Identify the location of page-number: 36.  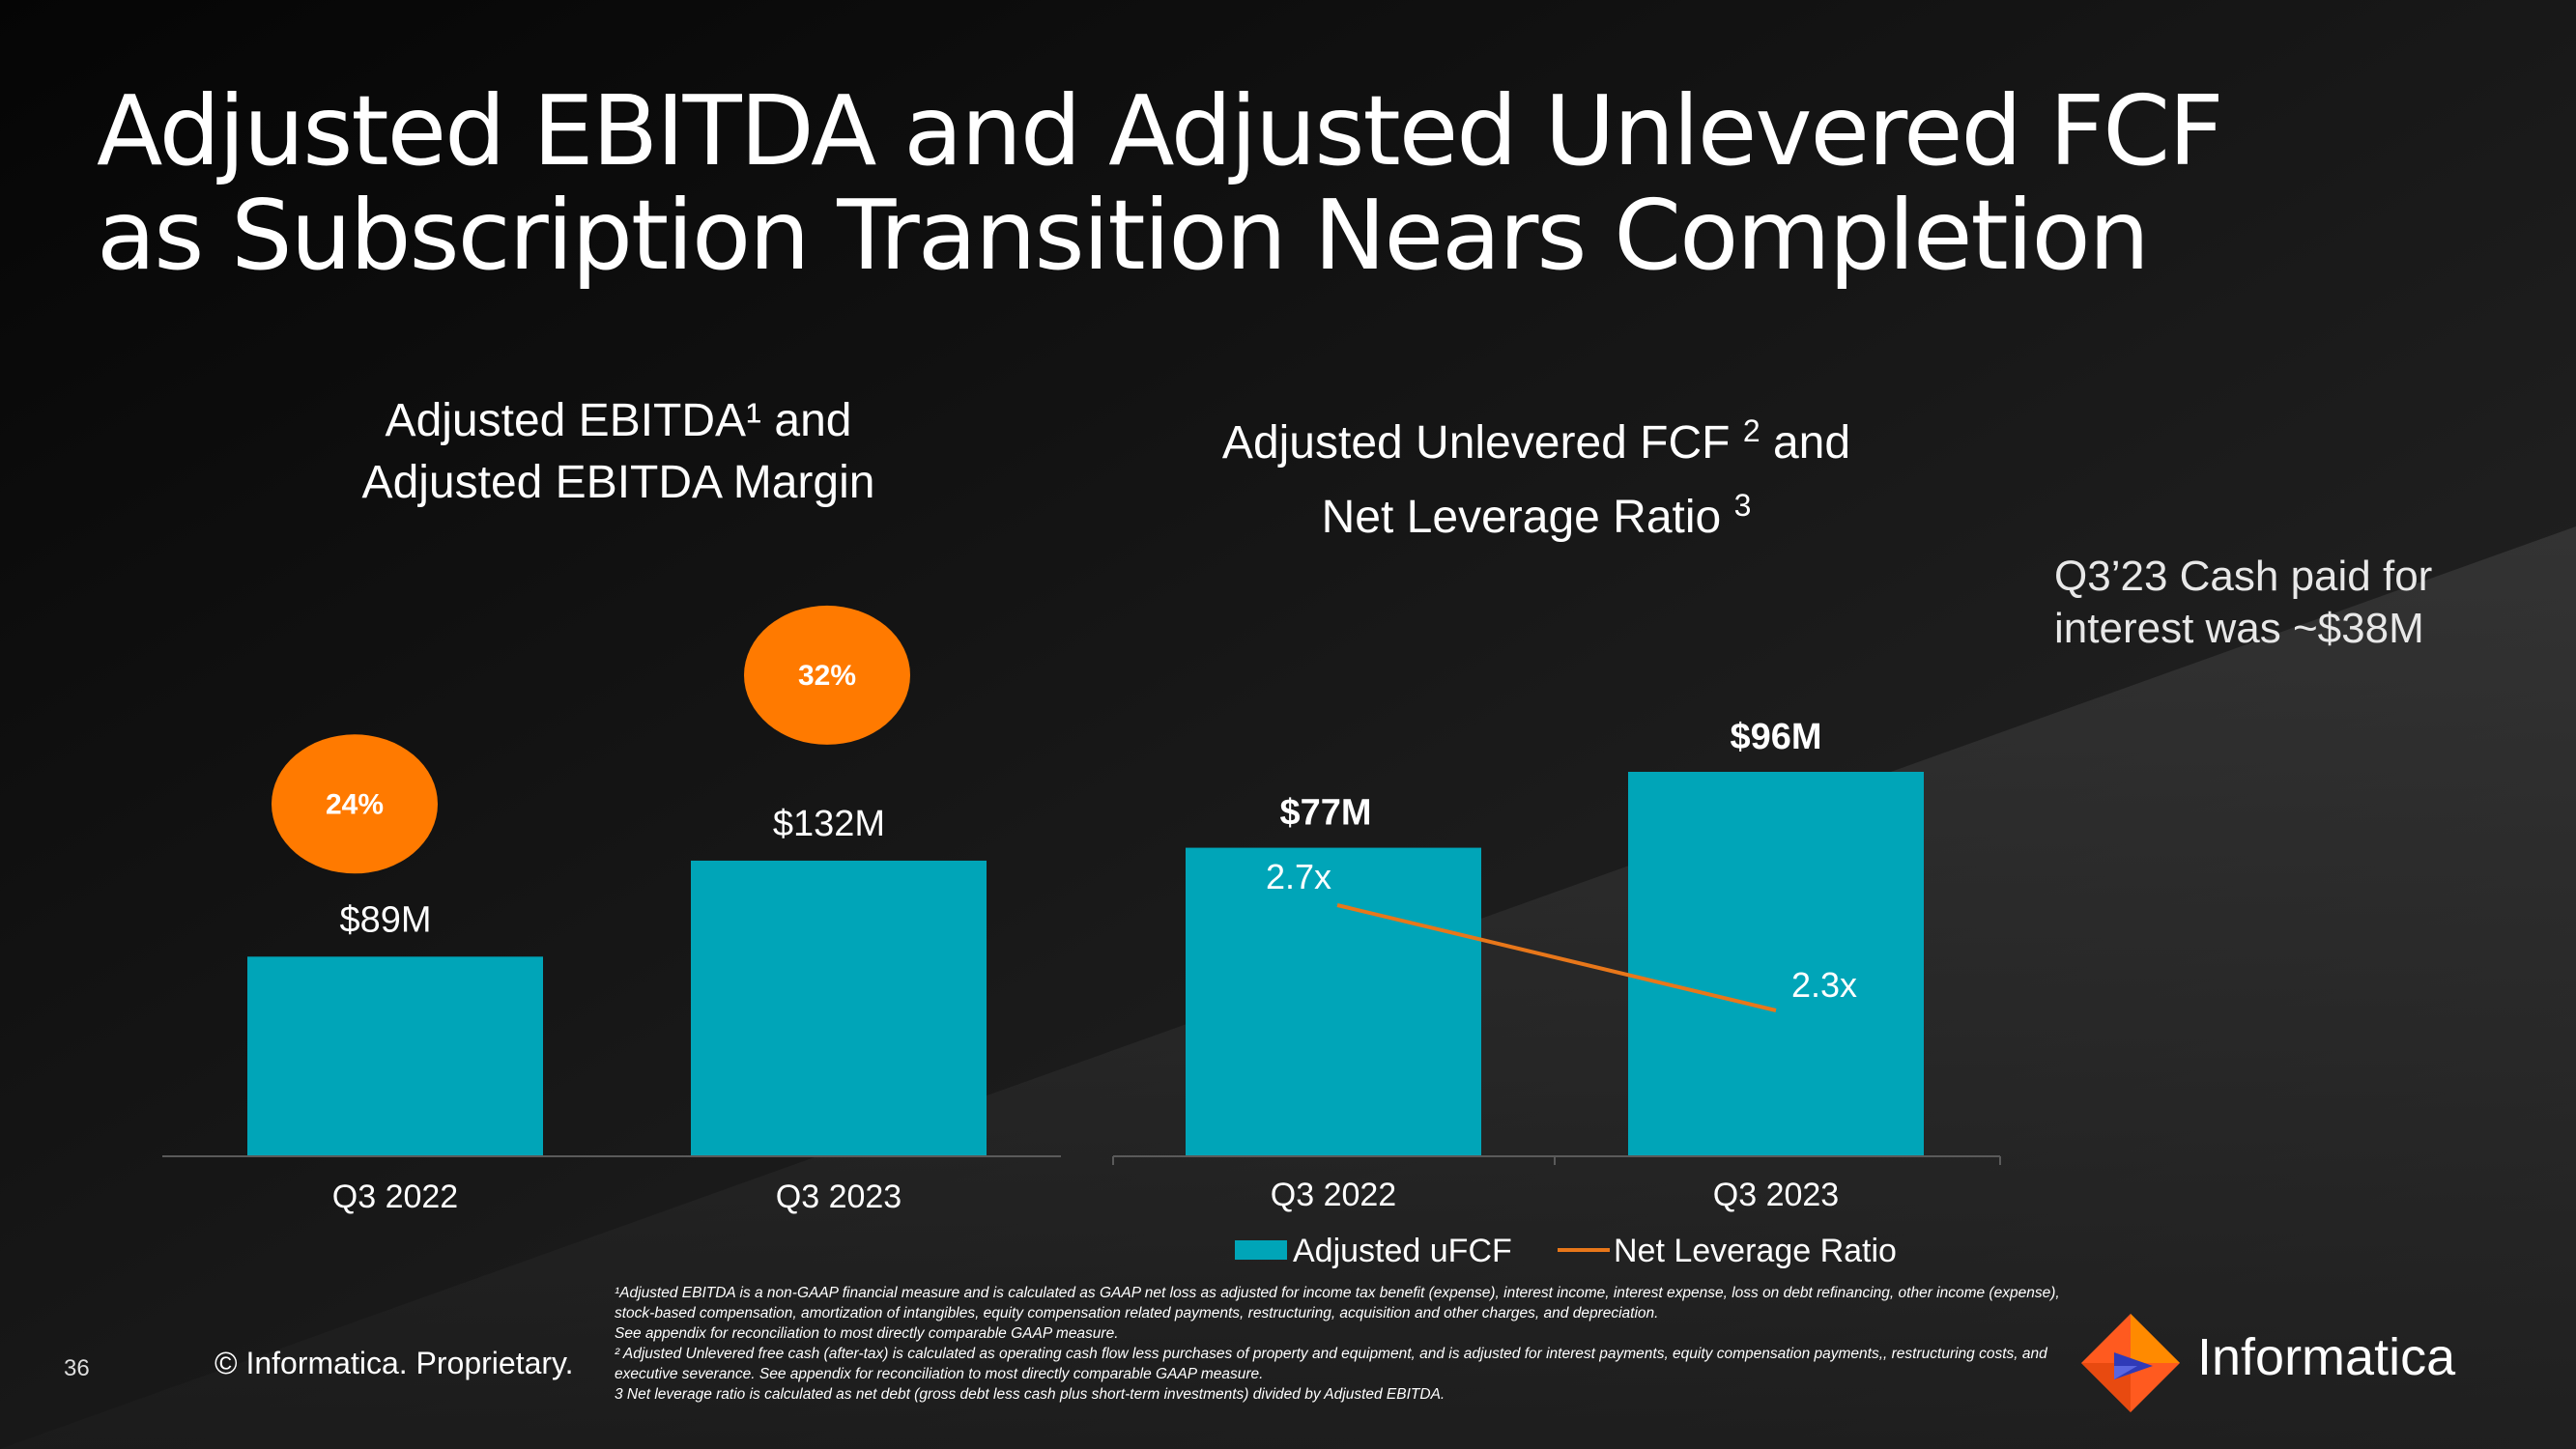
(77, 1368).